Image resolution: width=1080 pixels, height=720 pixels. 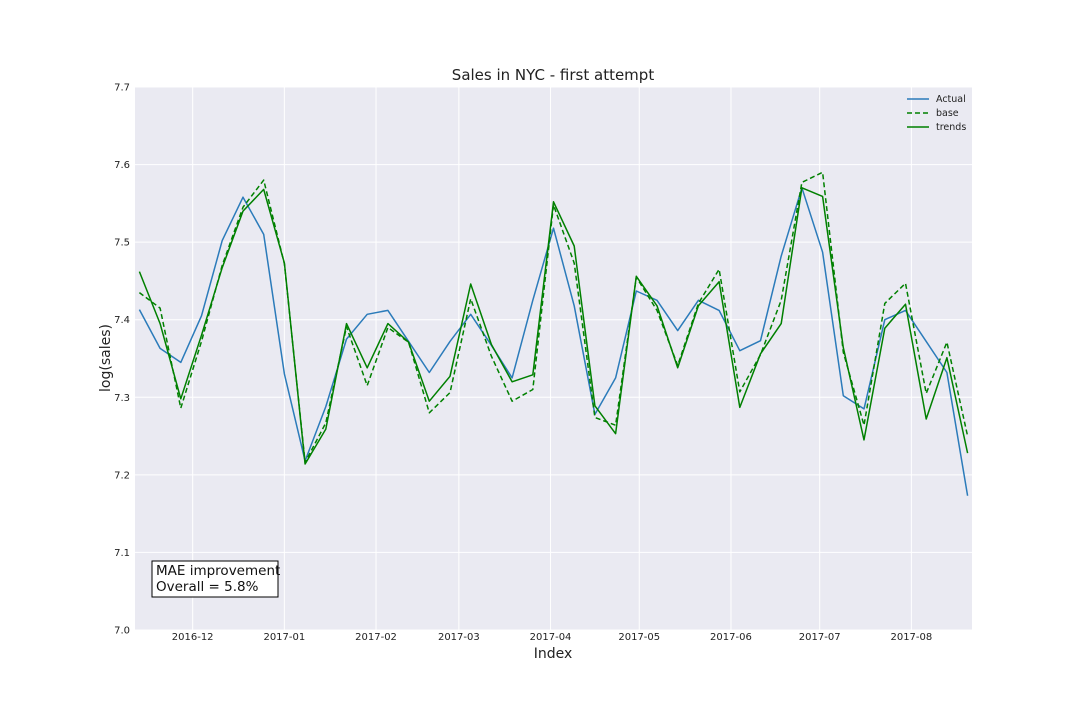 I want to click on y-tick-label: 7.1, so click(x=122, y=553).